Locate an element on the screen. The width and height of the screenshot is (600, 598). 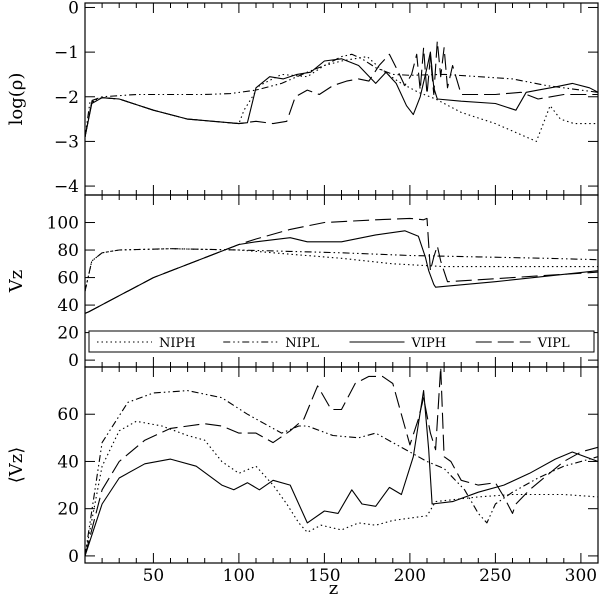
top-ytick-label: −3 is located at coordinates (66, 142).